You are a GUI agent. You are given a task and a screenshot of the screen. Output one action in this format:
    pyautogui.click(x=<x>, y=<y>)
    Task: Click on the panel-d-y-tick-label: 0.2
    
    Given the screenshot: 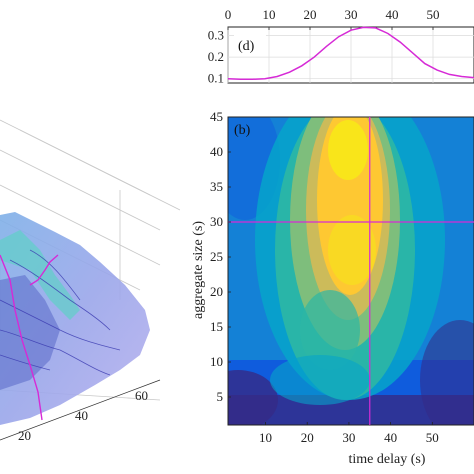 What is the action you would take?
    pyautogui.click(x=216, y=56)
    